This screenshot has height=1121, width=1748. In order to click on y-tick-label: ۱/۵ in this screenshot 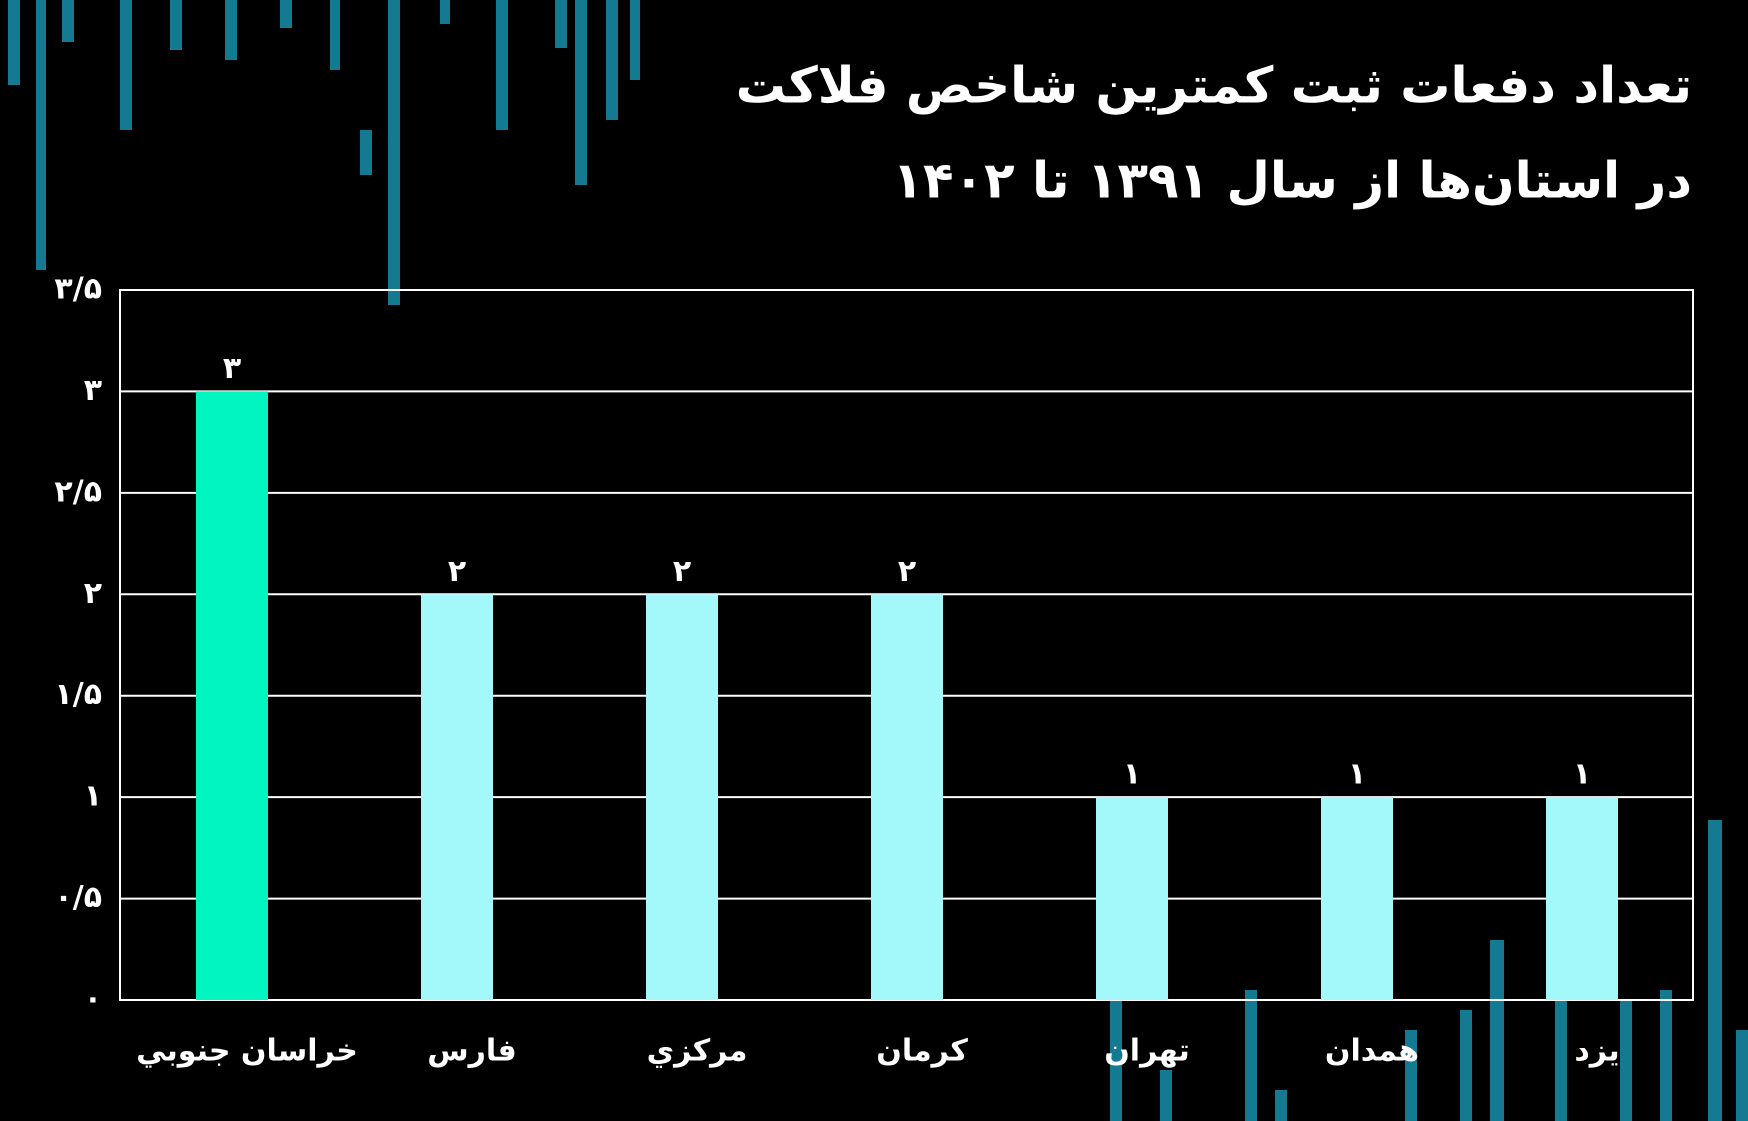, I will do `click(78, 694)`.